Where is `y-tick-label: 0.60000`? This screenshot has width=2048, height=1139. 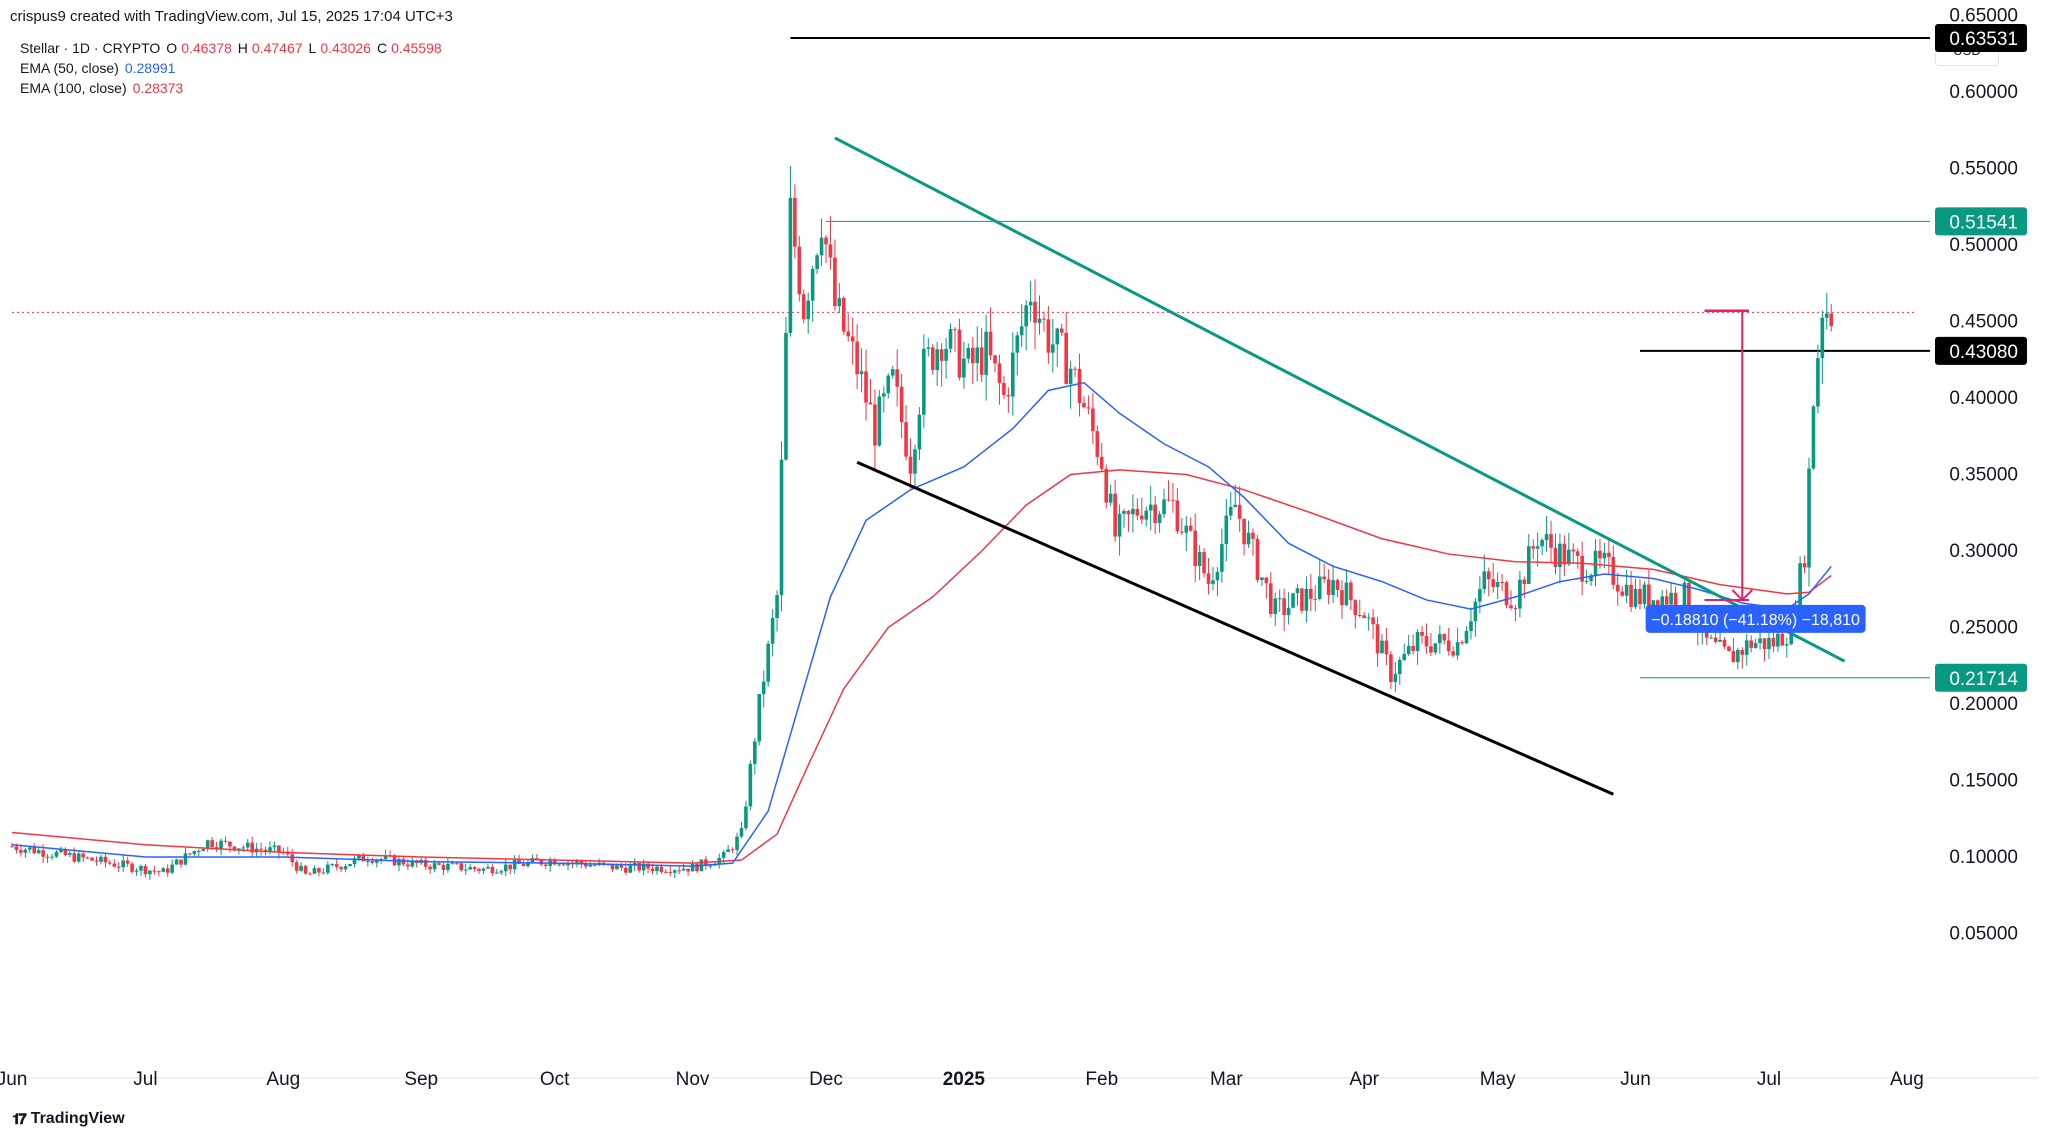
y-tick-label: 0.60000 is located at coordinates (1983, 92).